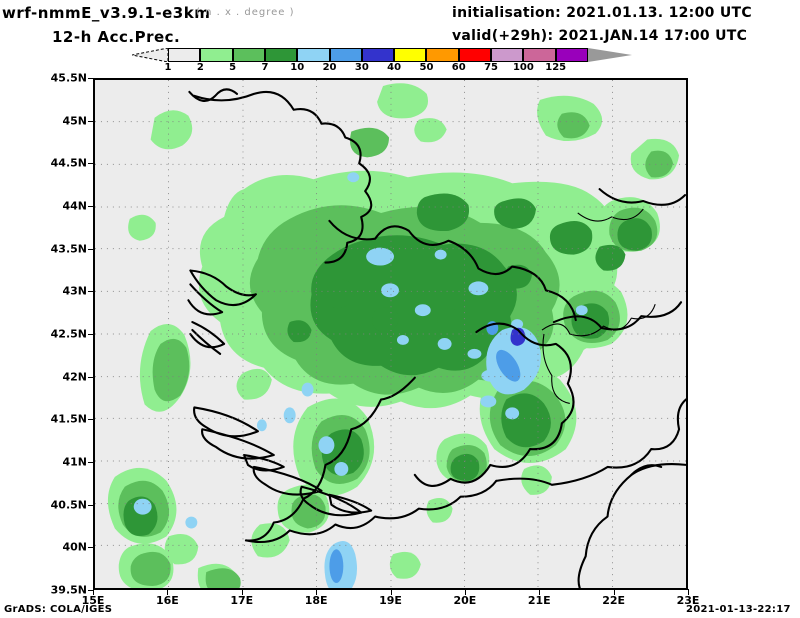 Image resolution: width=800 pixels, height=618 pixels. What do you see at coordinates (394, 67) in the screenshot?
I see `colorbar-tick-40: 40` at bounding box center [394, 67].